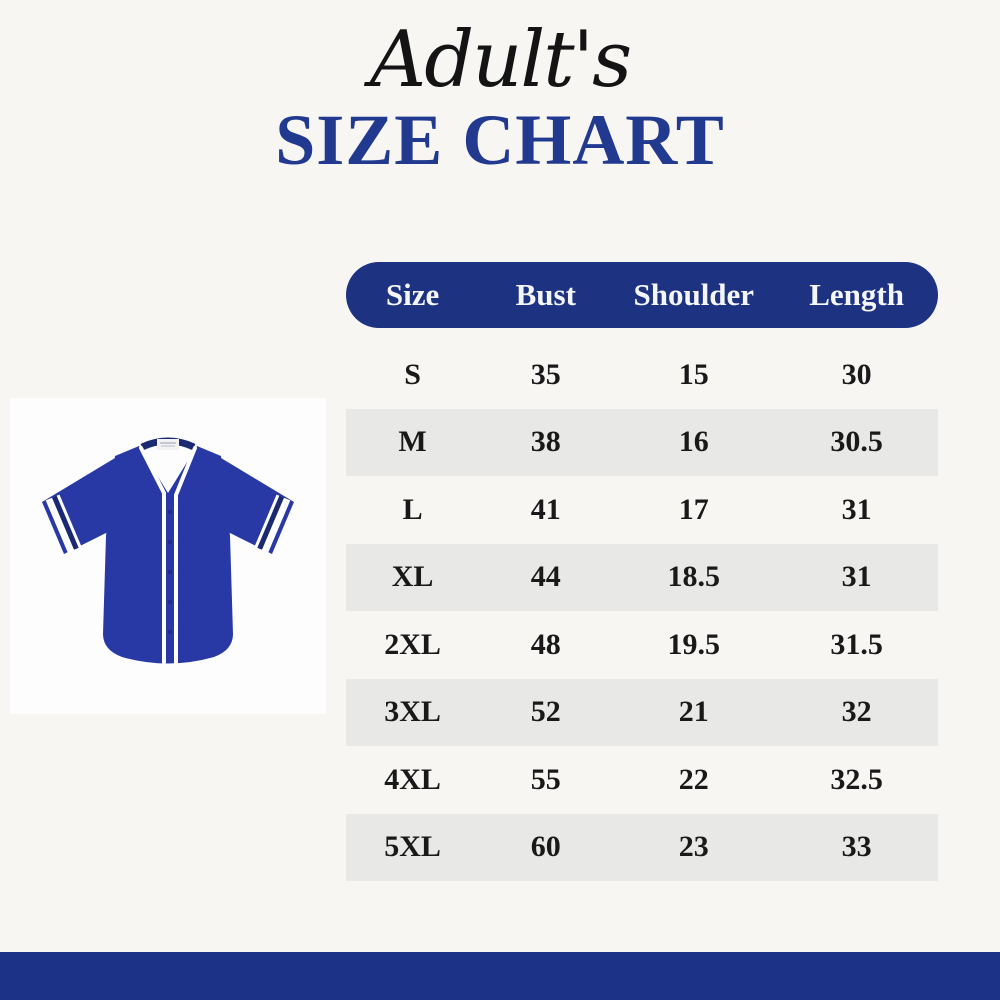 The height and width of the screenshot is (1000, 1000). I want to click on table-row: L 41 17 31, so click(642, 510).